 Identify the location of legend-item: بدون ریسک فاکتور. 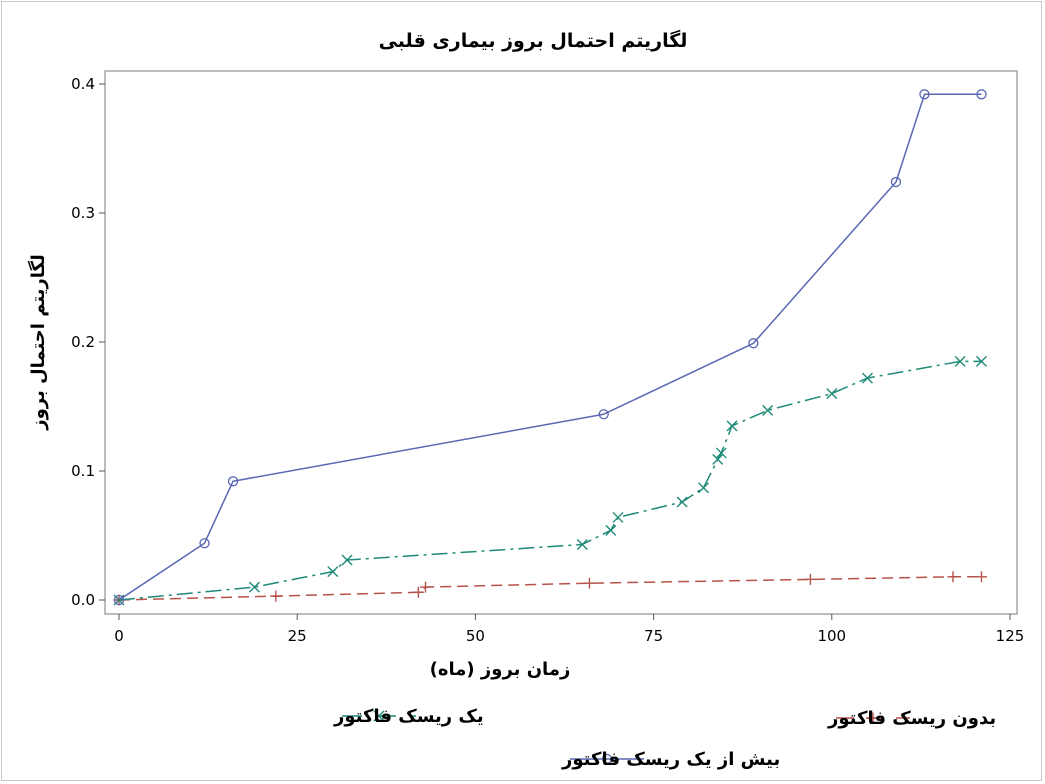
(911, 718).